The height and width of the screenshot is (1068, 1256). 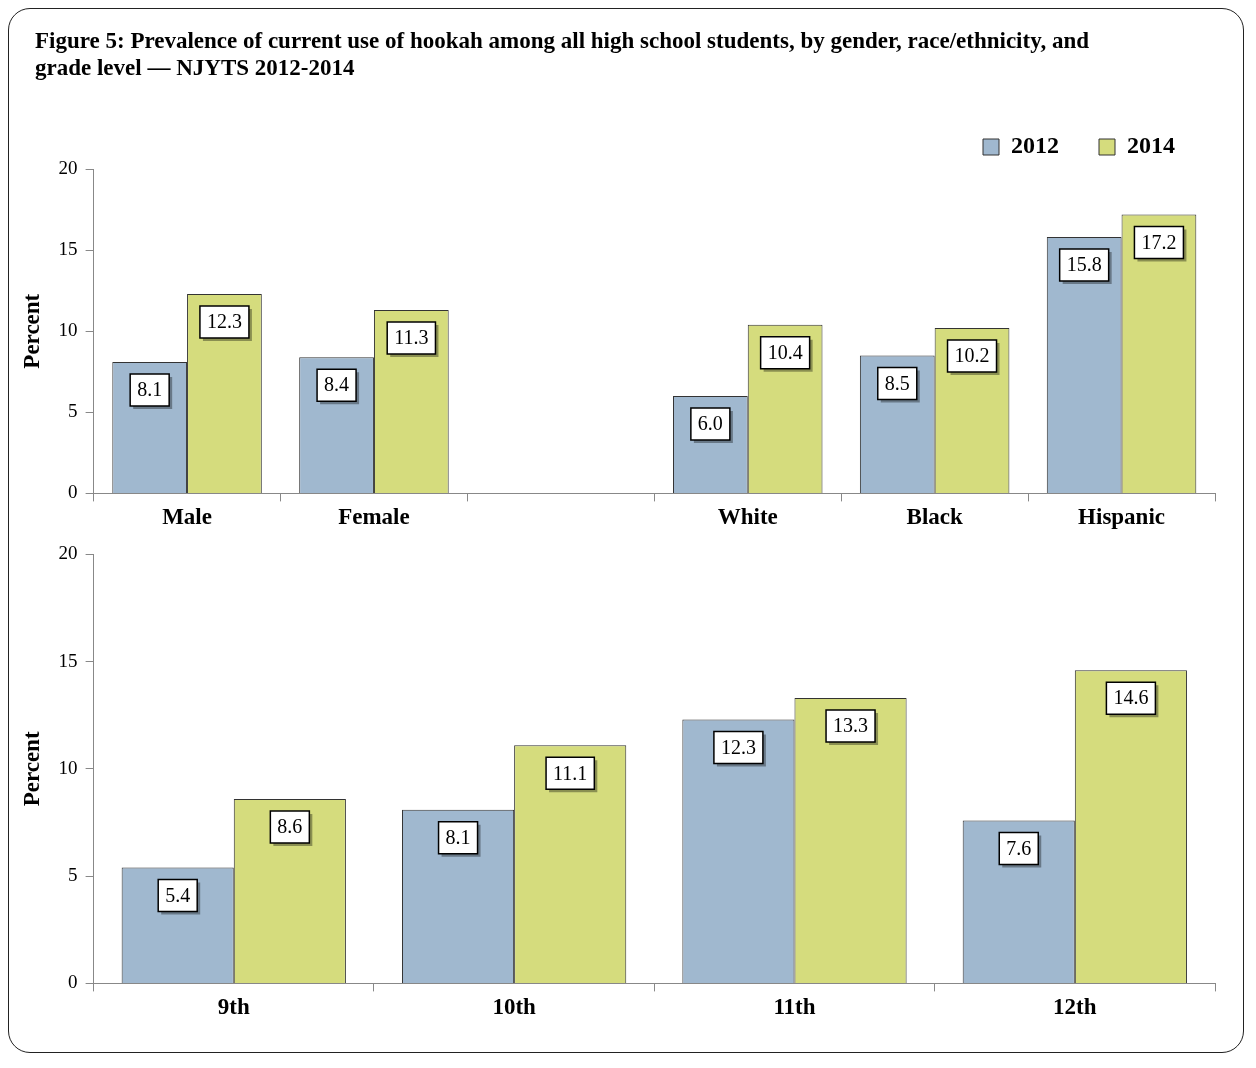 I want to click on data-label: 7.6, so click(x=1019, y=847).